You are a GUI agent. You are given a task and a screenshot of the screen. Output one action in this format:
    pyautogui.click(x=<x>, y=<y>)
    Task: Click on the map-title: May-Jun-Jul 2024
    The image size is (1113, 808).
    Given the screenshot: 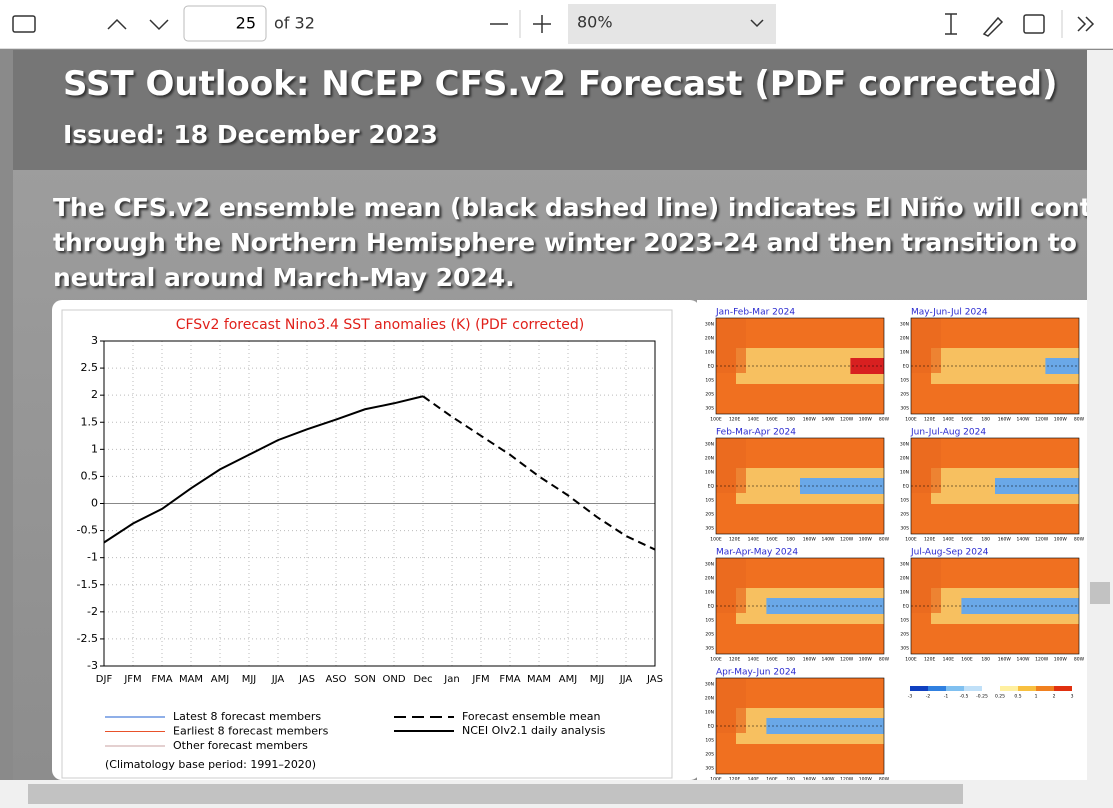 What is the action you would take?
    pyautogui.click(x=949, y=313)
    